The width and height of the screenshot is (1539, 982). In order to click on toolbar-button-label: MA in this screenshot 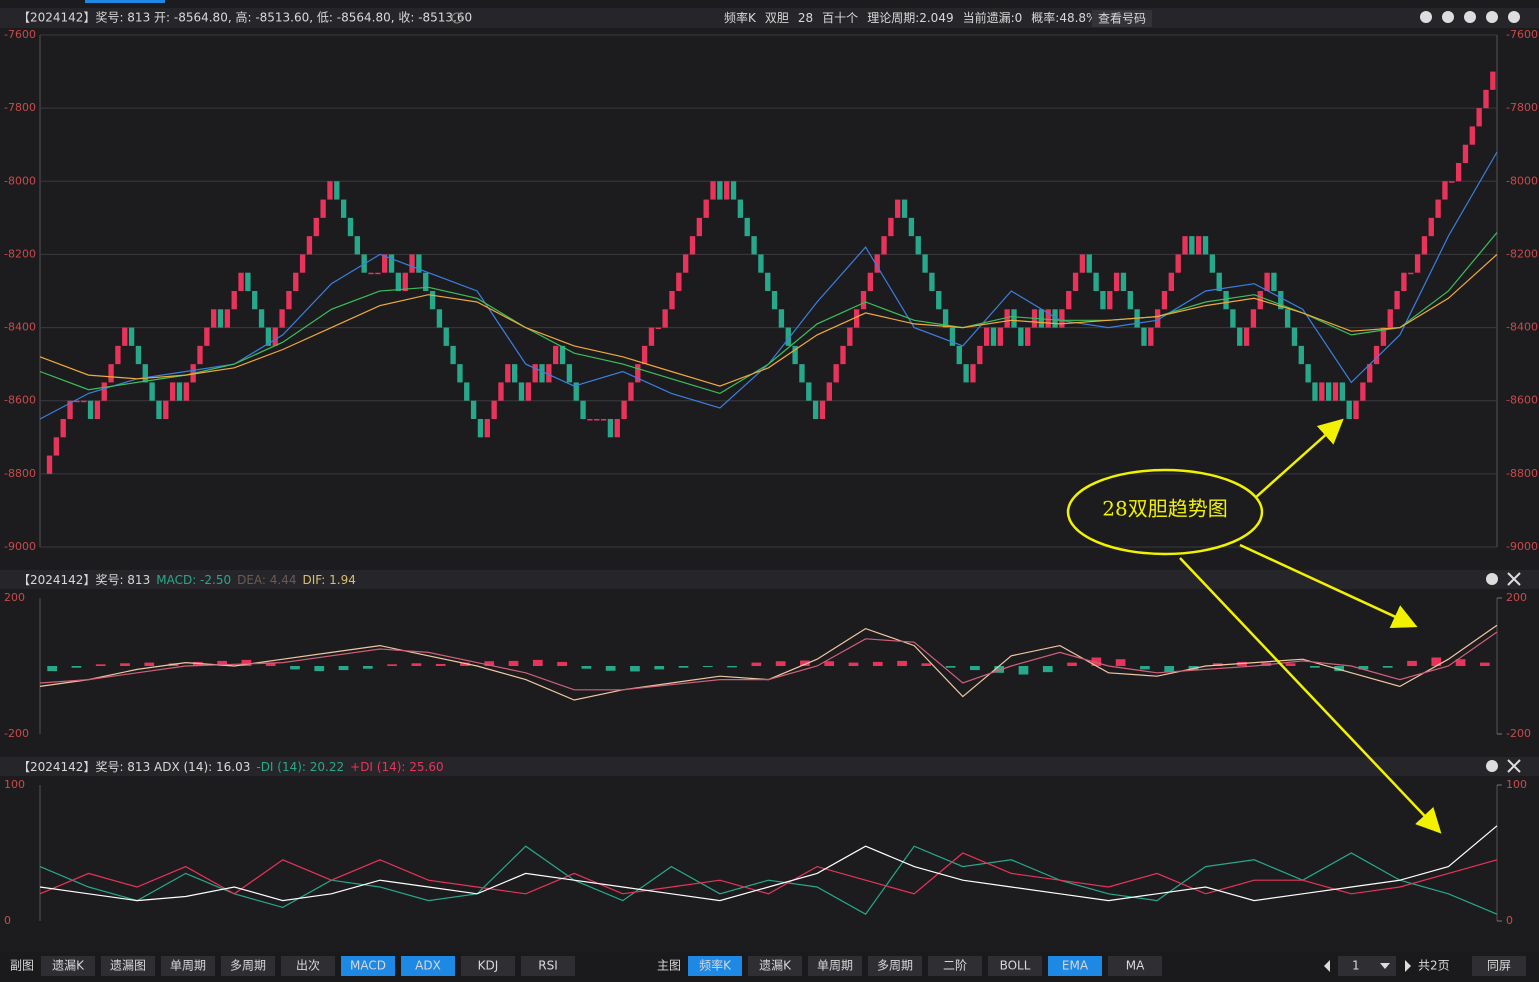, I will do `click(1135, 966)`.